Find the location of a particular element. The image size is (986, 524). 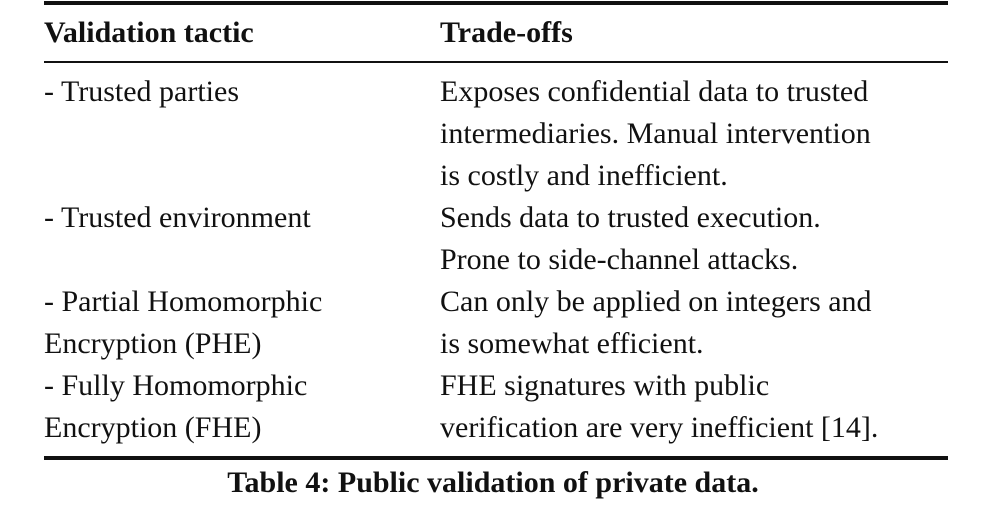

tradeoff-line: intermediaries. Manual intervention is located at coordinates (655, 133).